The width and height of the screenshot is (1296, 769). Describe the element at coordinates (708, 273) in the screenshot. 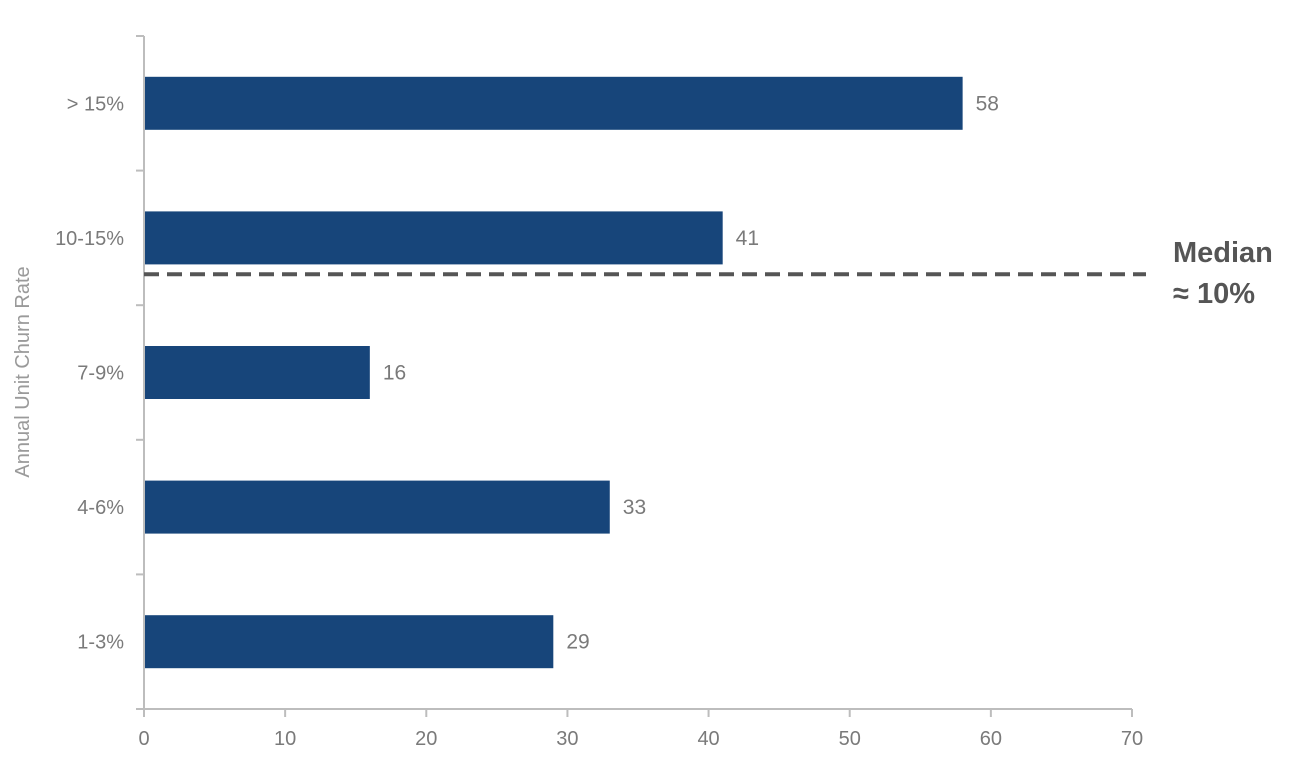

I see `median-layer: Median ≈ 10%` at that location.